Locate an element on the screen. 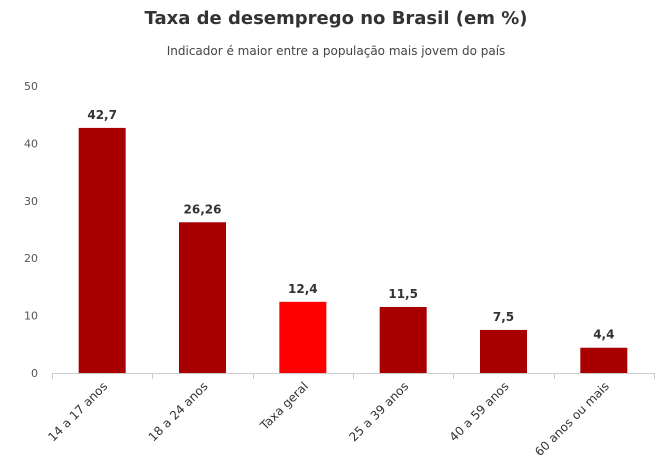  chart-title: Taxa de desemprego no Brasil (em %) is located at coordinates (336, 18).